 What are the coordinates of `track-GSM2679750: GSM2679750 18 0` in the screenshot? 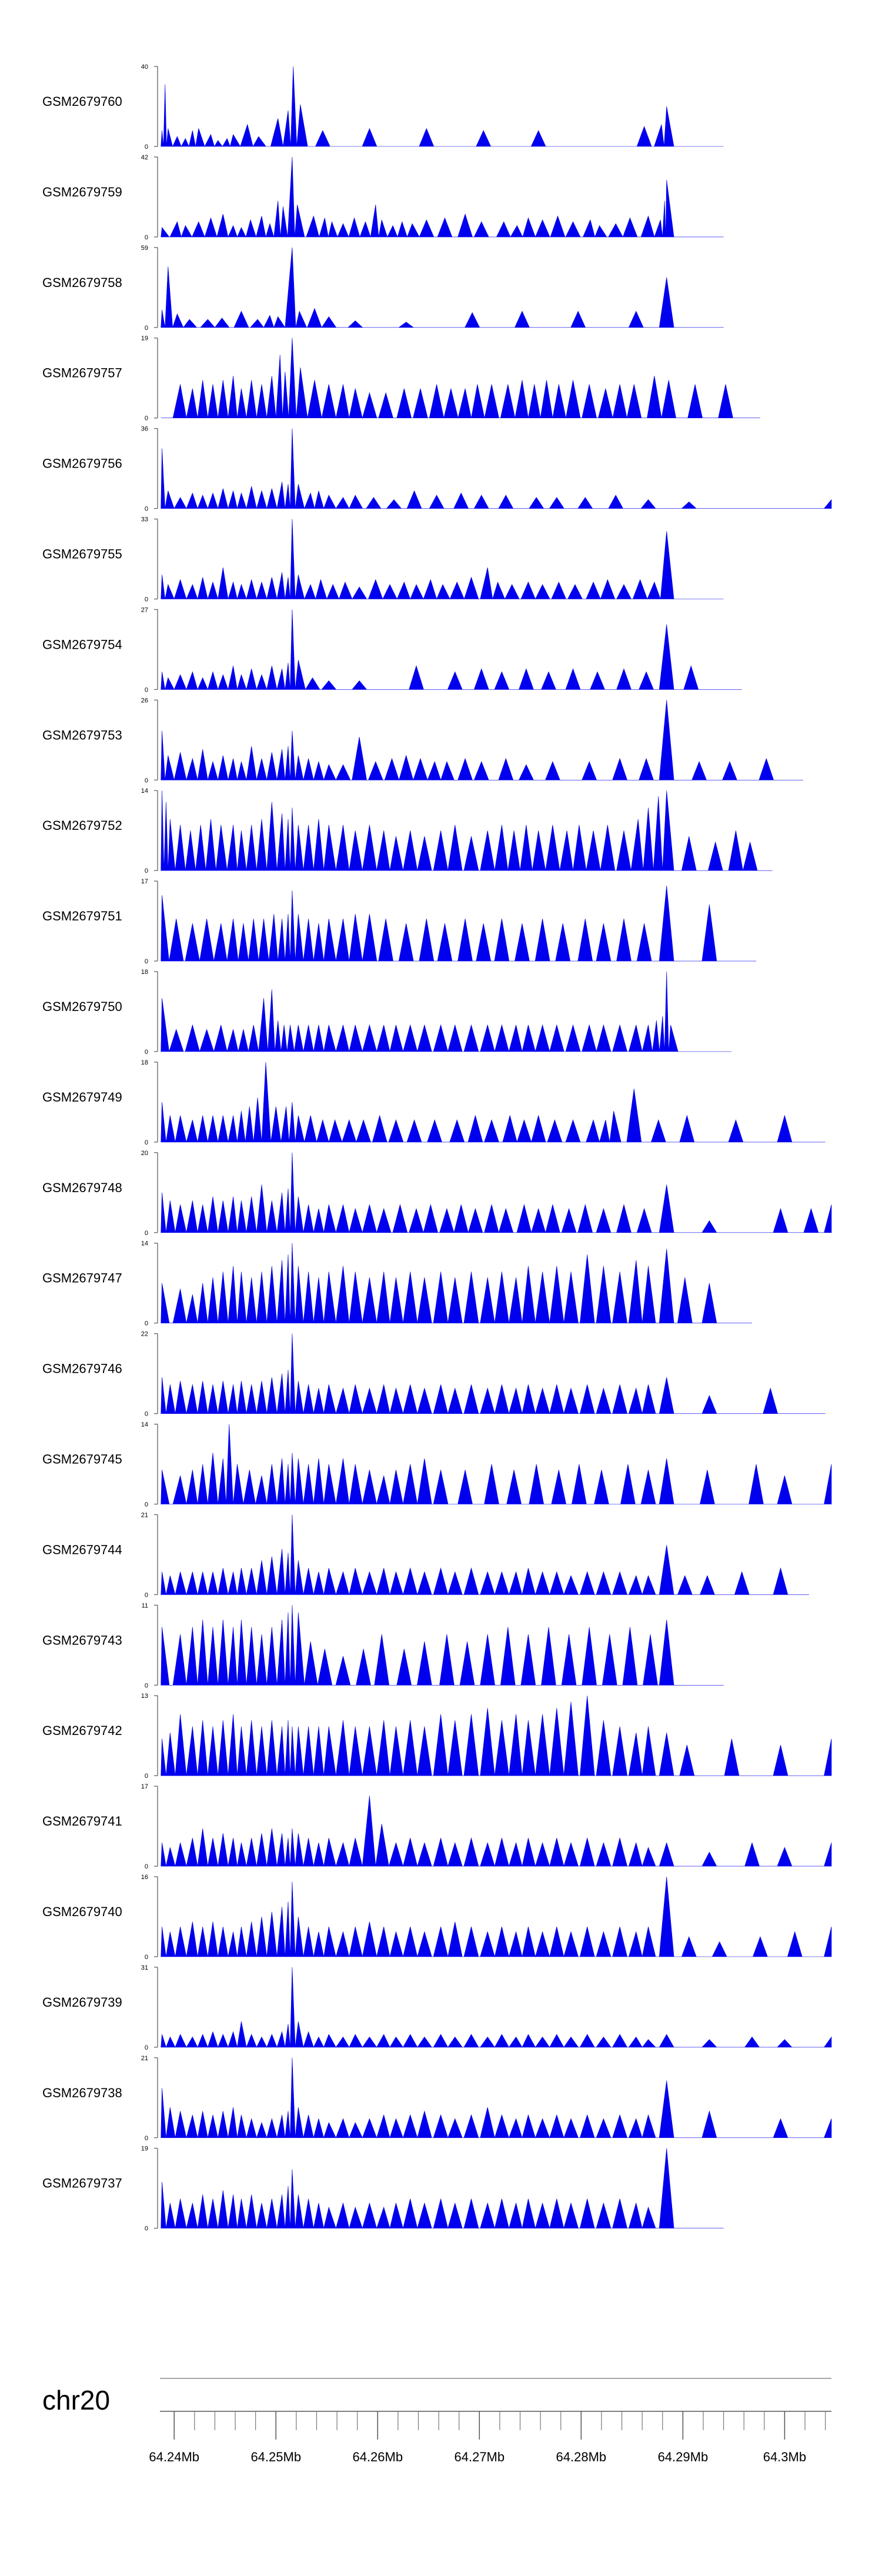 It's located at (387, 1012).